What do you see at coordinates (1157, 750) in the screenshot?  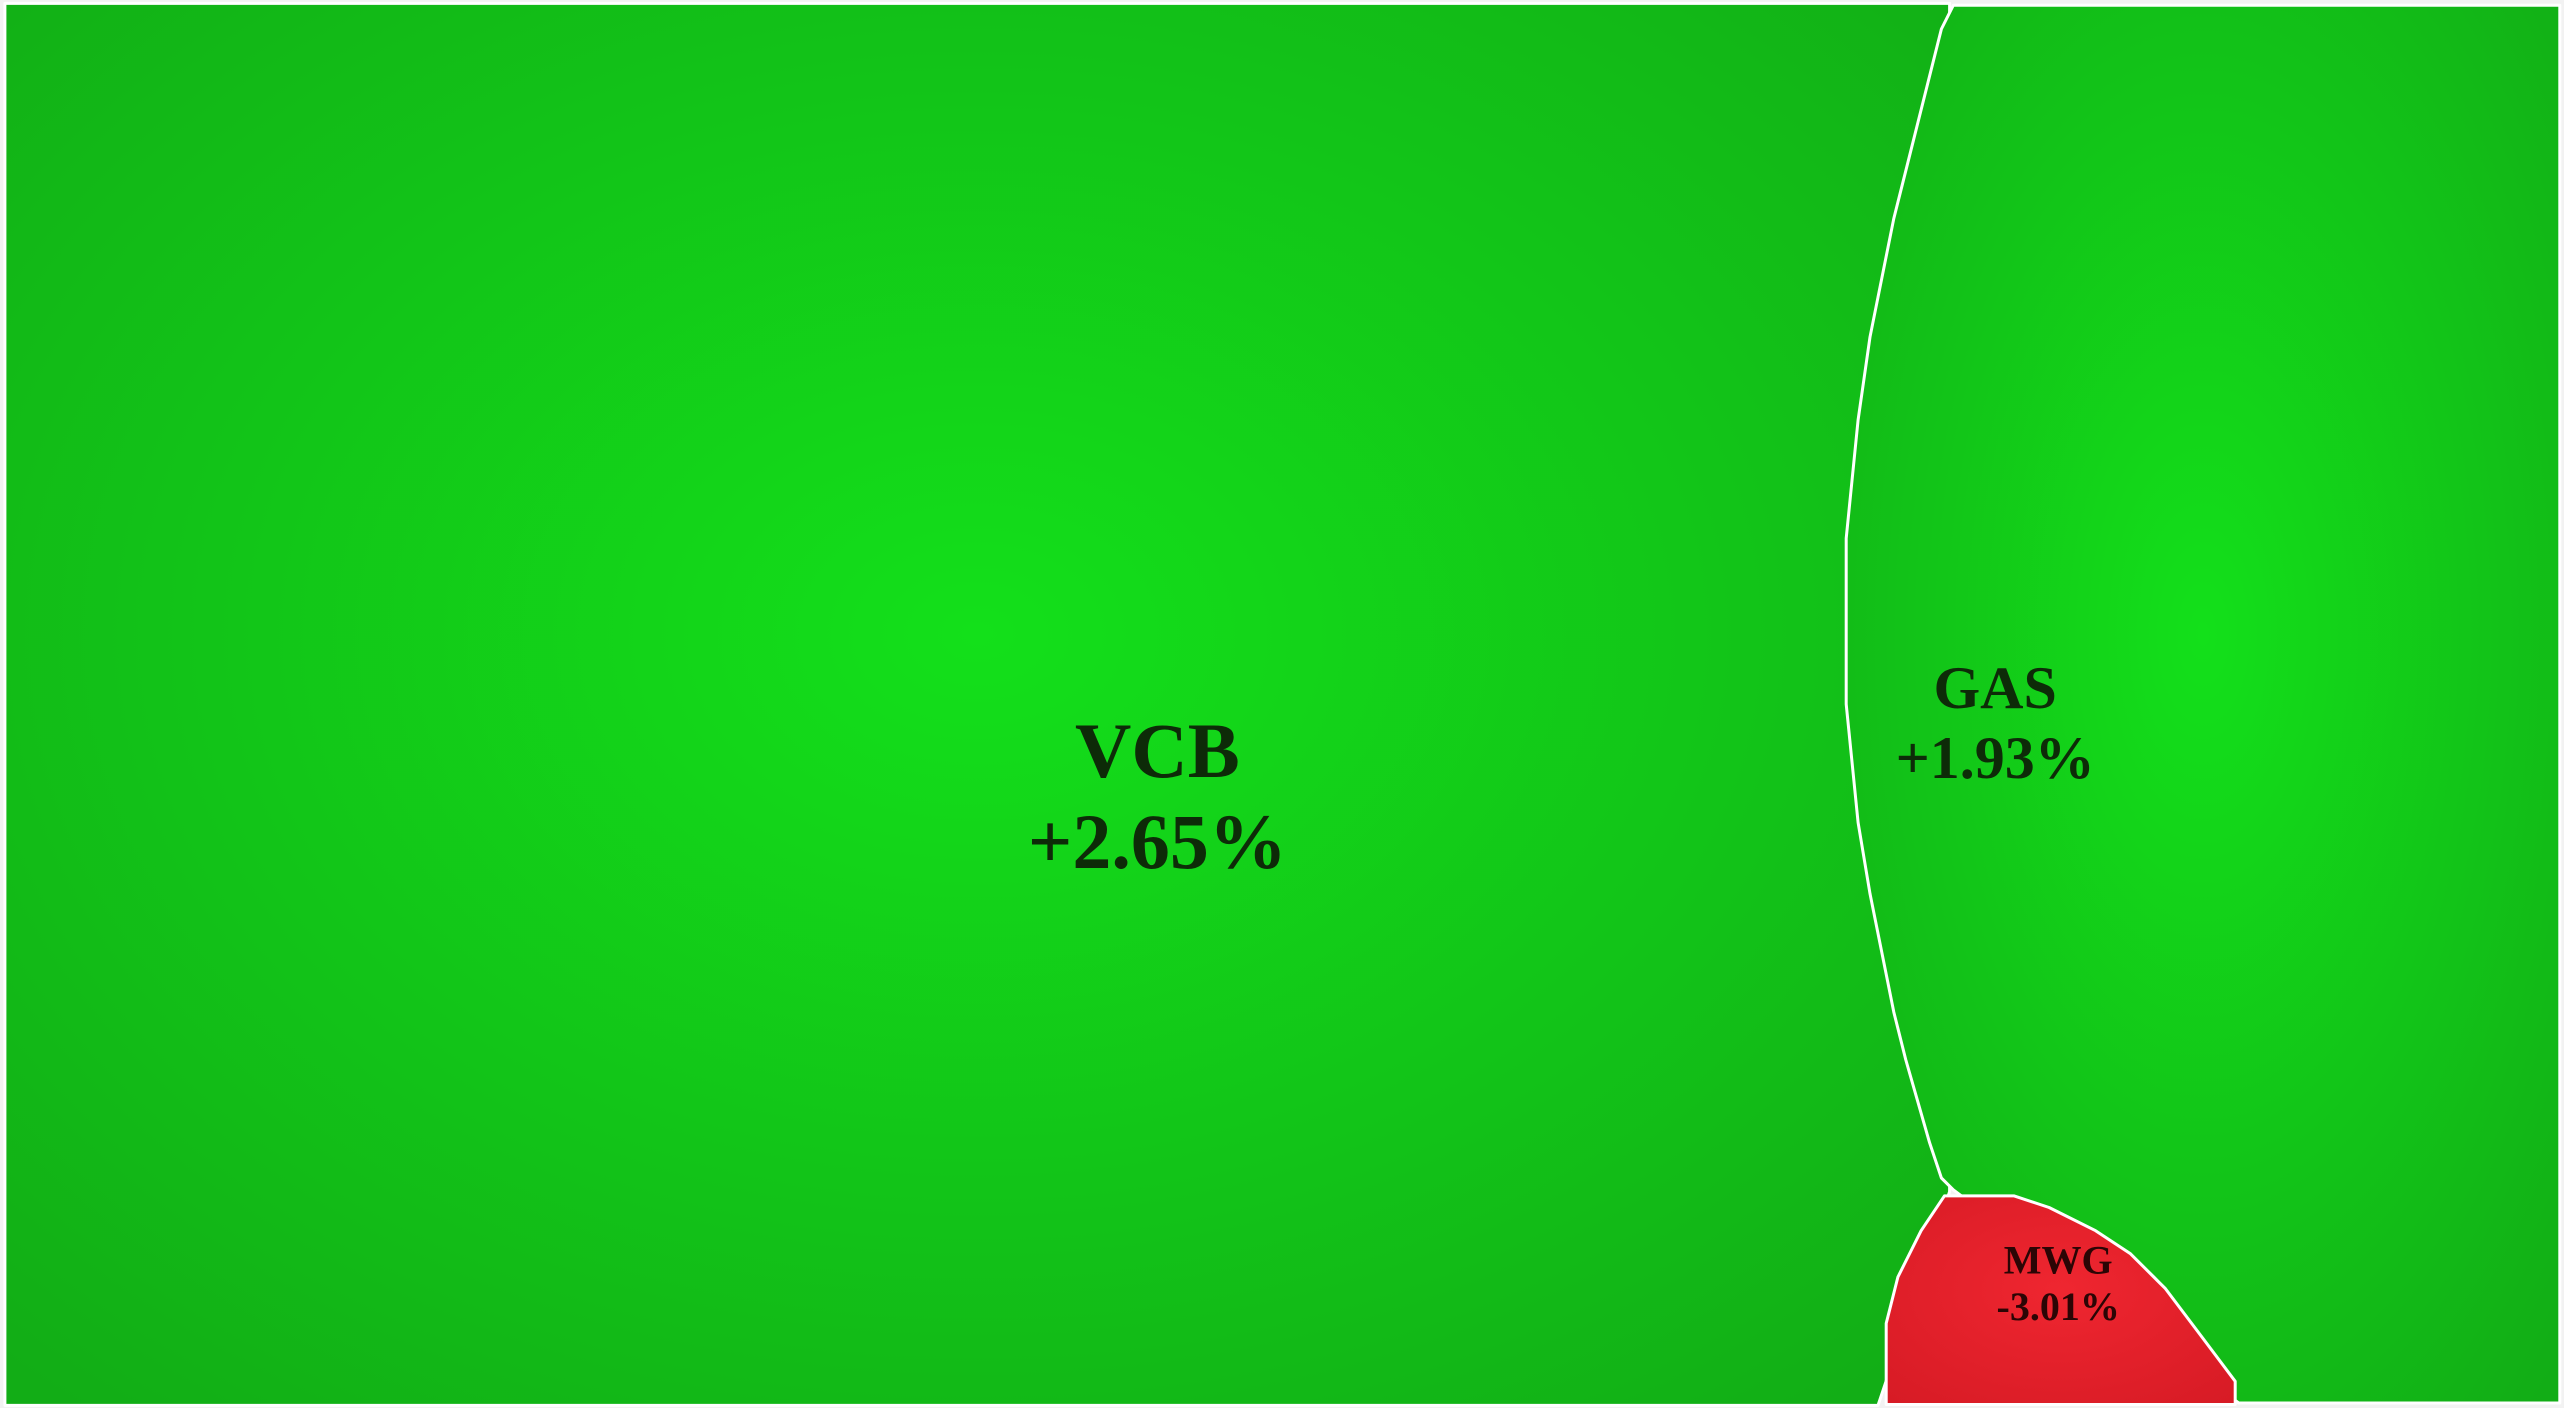 I see `cell-ticker: VCB` at bounding box center [1157, 750].